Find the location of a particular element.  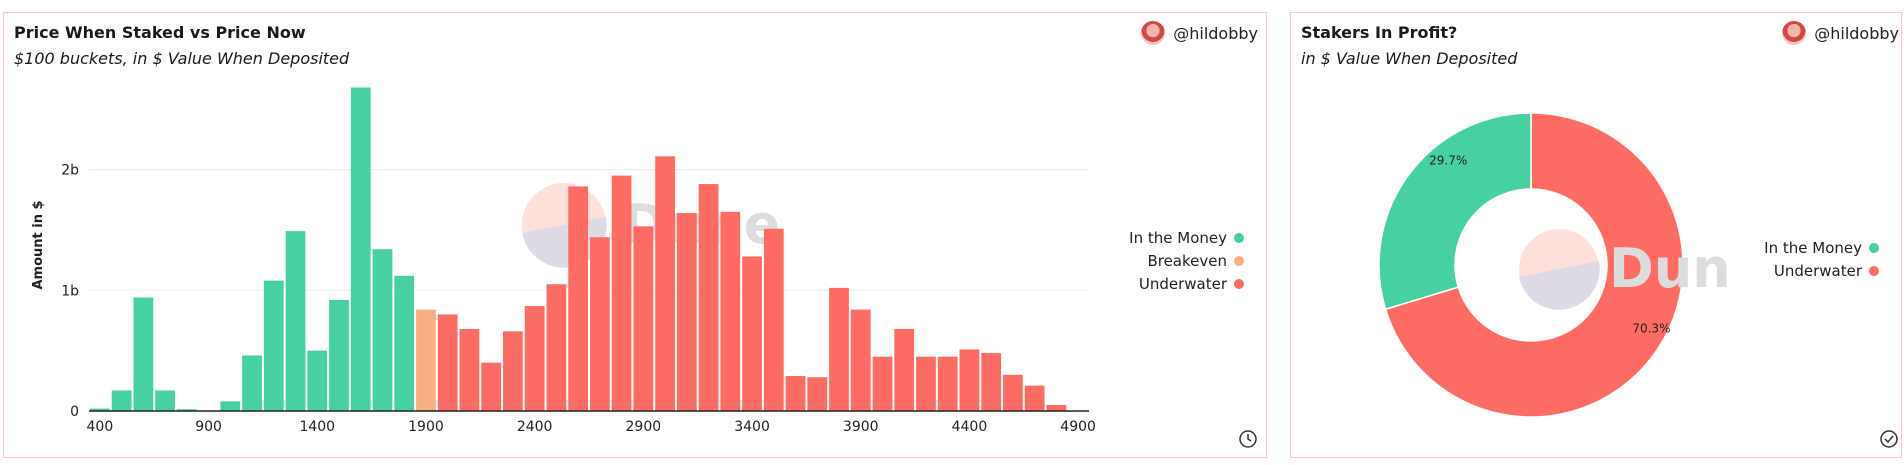

y-tick-label: 2b is located at coordinates (70, 171).